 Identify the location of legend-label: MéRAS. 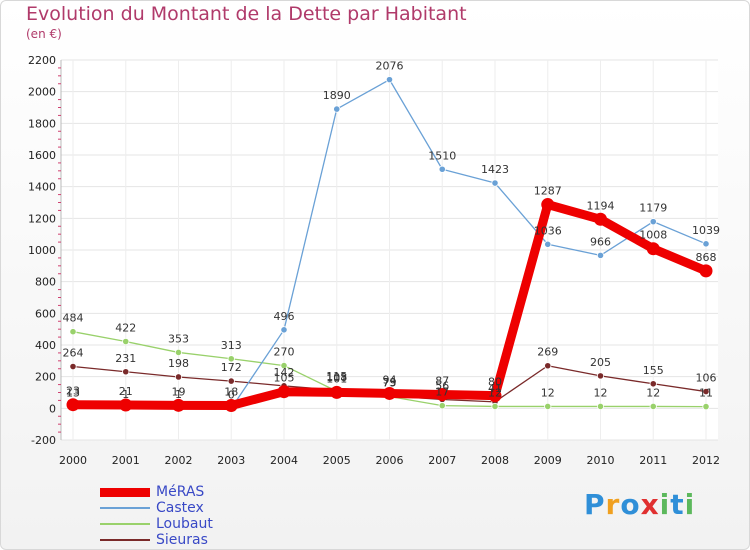
(180, 492).